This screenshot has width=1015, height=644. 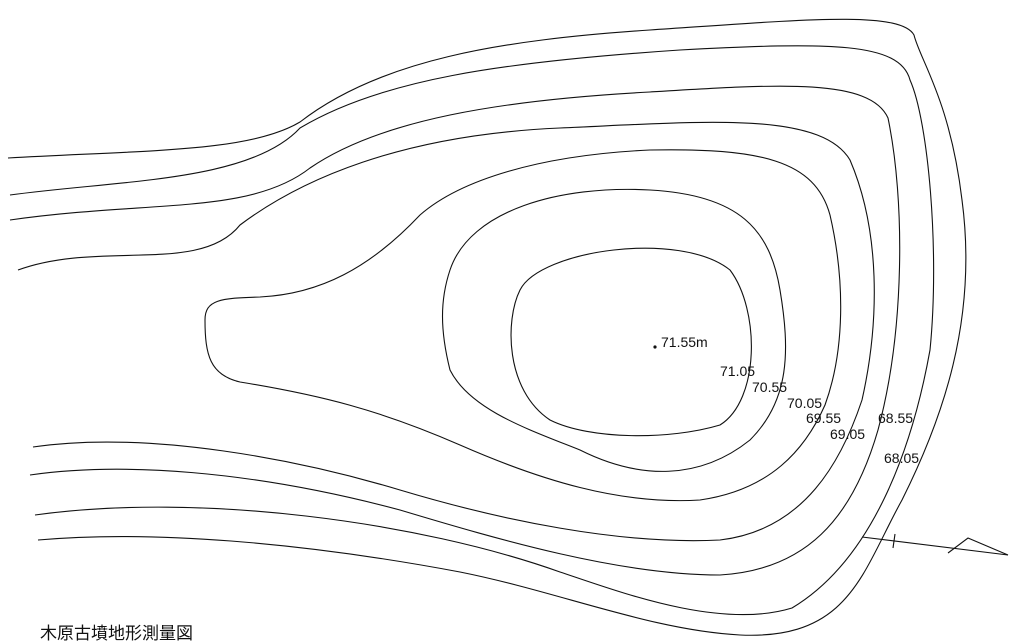 I want to click on contour-label: 70.05, so click(x=804, y=403).